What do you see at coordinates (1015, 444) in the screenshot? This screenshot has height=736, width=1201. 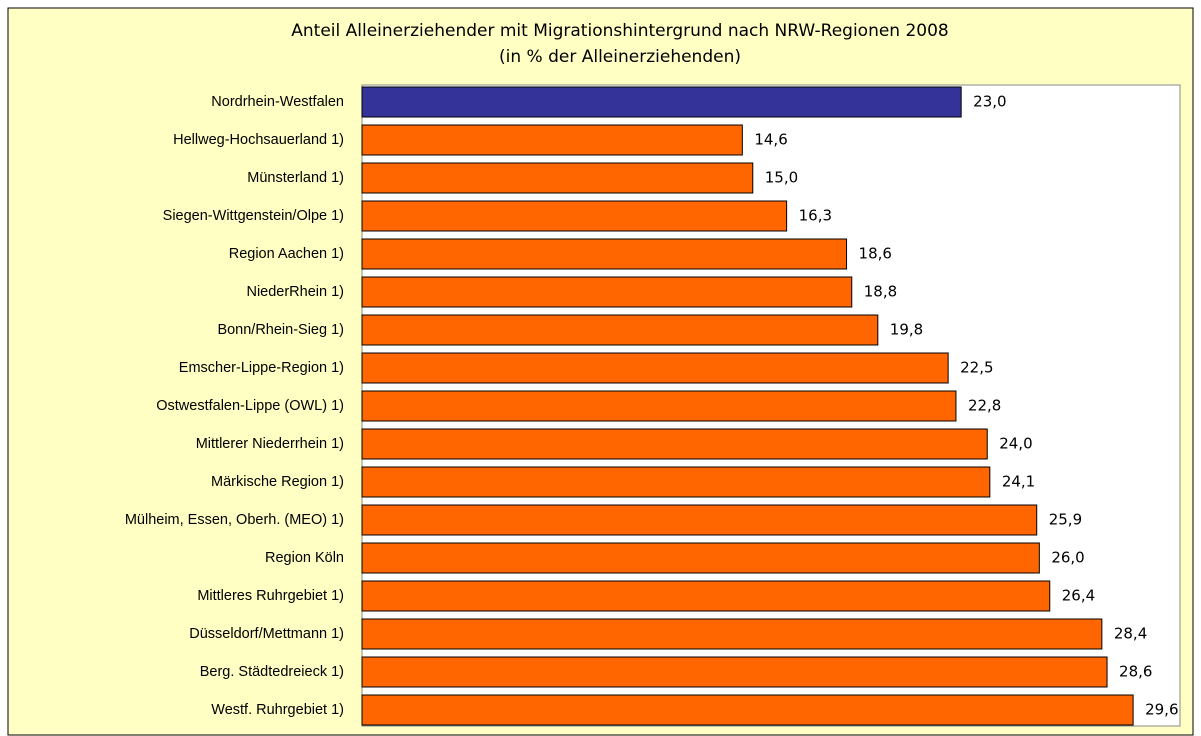 I see `value-label: 24,0` at bounding box center [1015, 444].